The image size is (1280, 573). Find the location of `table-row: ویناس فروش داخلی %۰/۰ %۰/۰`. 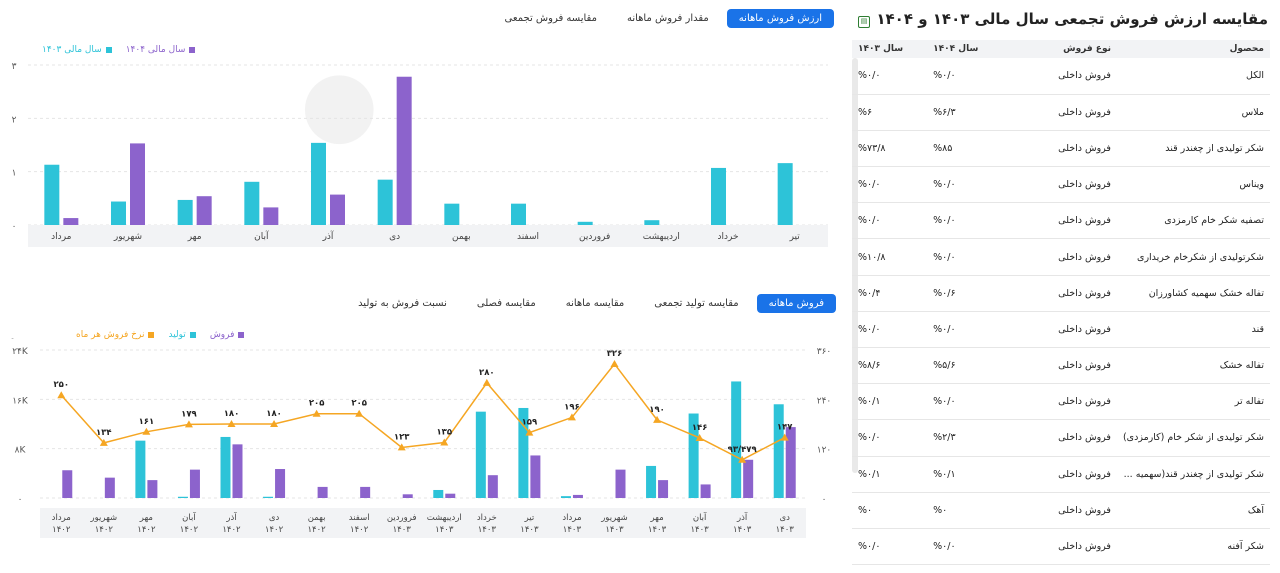

table-row: ویناس فروش داخلی %۰/۰ %۰/۰ is located at coordinates (1061, 185).